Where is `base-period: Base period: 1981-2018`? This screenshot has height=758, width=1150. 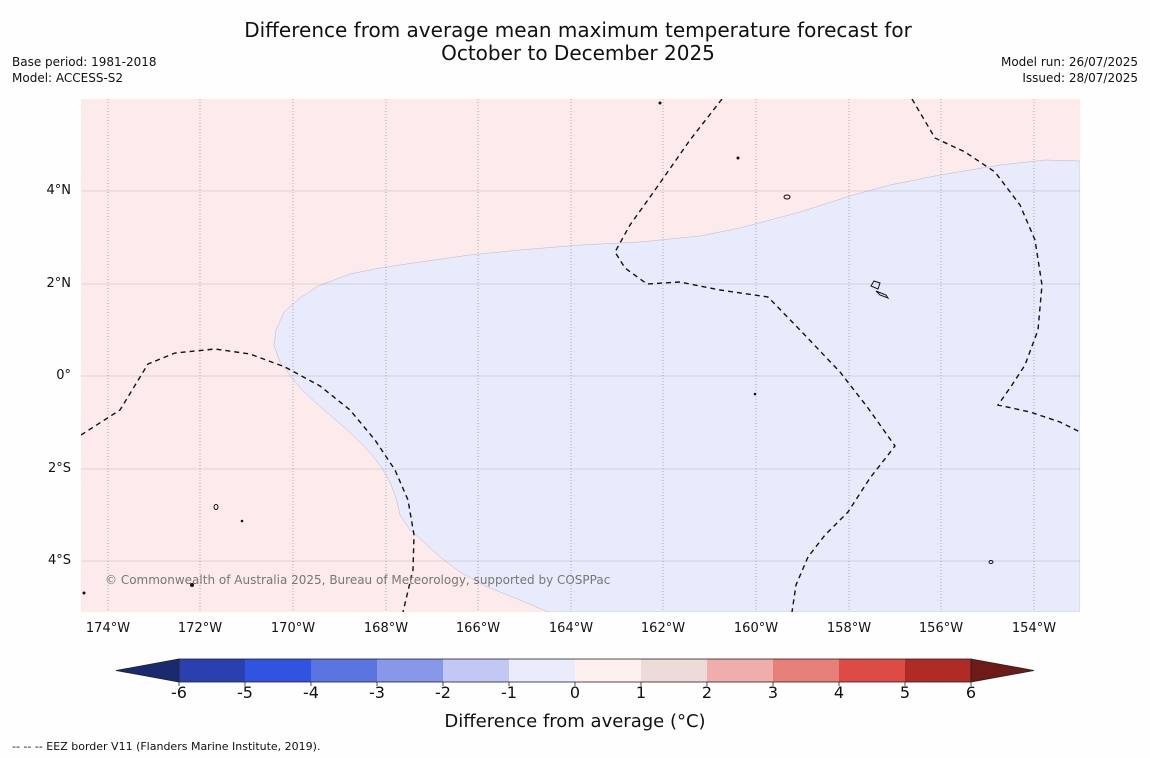
base-period: Base period: 1981-2018 is located at coordinates (84, 62).